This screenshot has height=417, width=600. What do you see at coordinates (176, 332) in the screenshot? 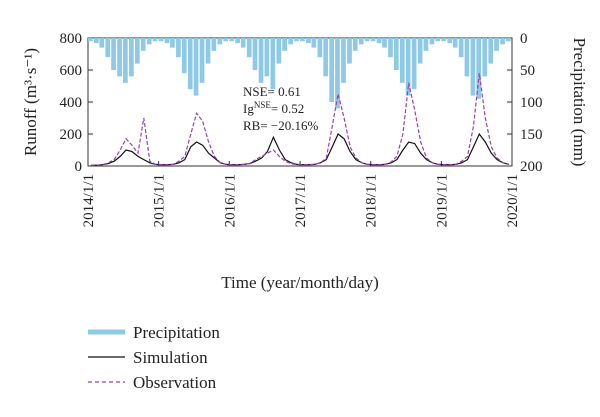
I see `legend-label: Precipitation` at bounding box center [176, 332].